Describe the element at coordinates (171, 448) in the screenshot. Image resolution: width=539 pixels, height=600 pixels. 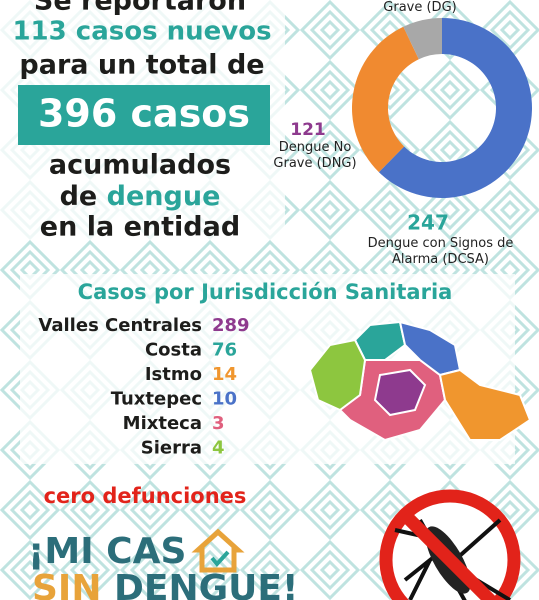
I see `row-name: Sierra` at that location.